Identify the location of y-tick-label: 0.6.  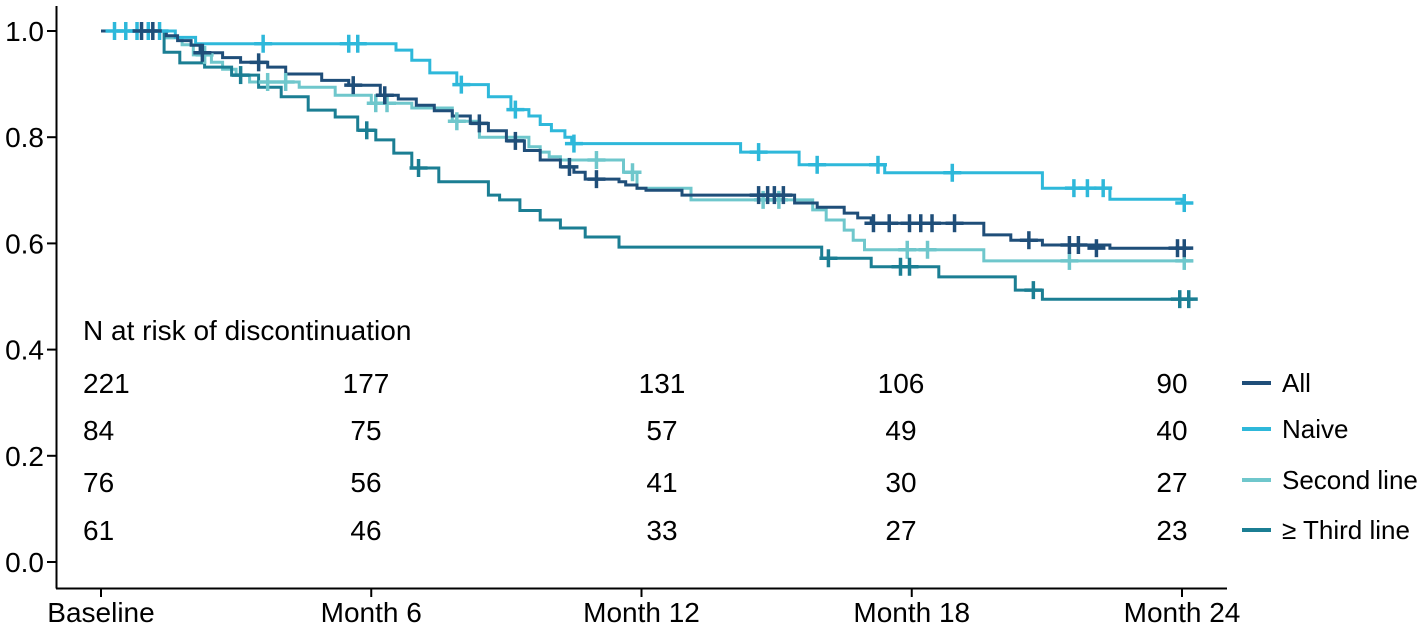
(24, 243).